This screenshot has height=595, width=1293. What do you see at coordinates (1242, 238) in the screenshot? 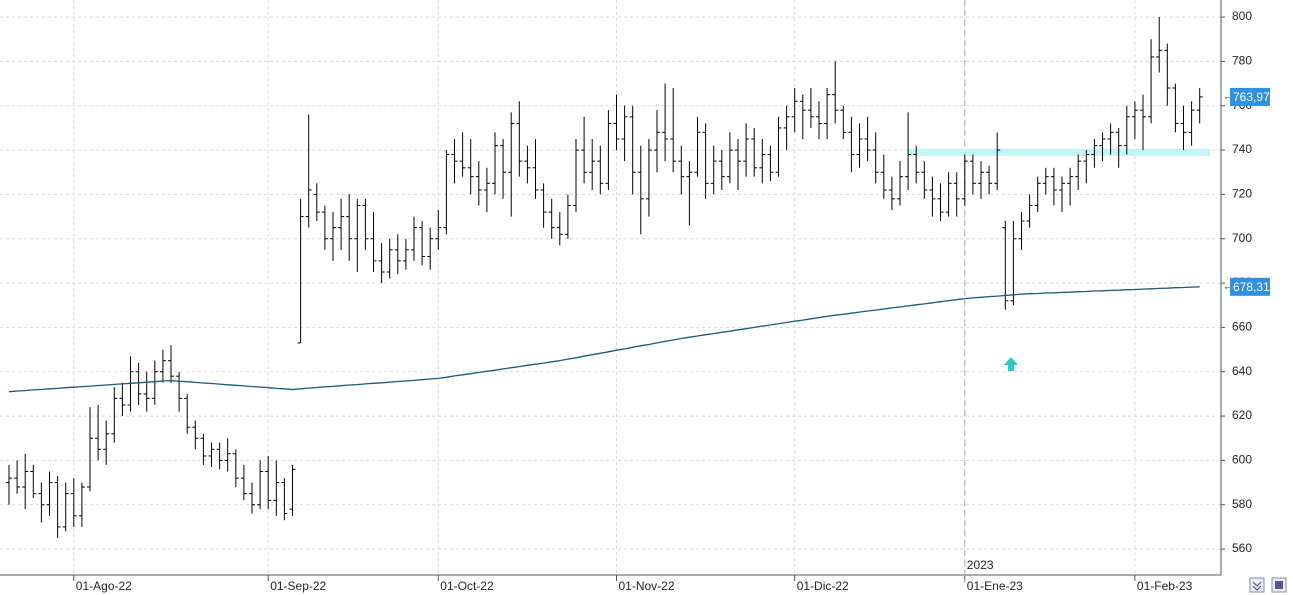
I see `y-tick-label: 700` at bounding box center [1242, 238].